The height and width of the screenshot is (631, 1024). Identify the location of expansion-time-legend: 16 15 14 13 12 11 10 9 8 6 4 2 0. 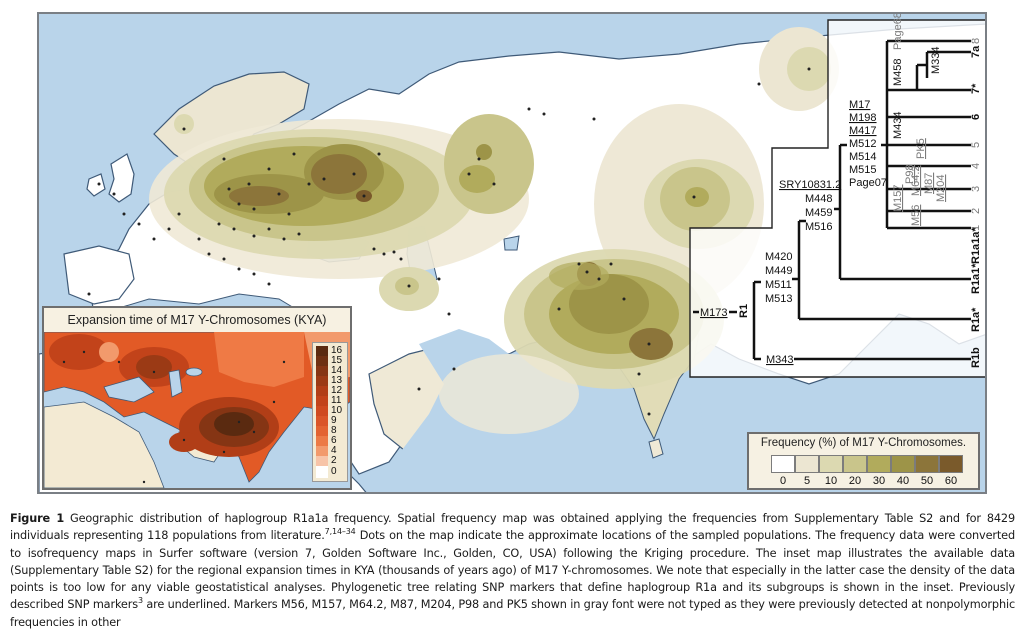
(330, 412).